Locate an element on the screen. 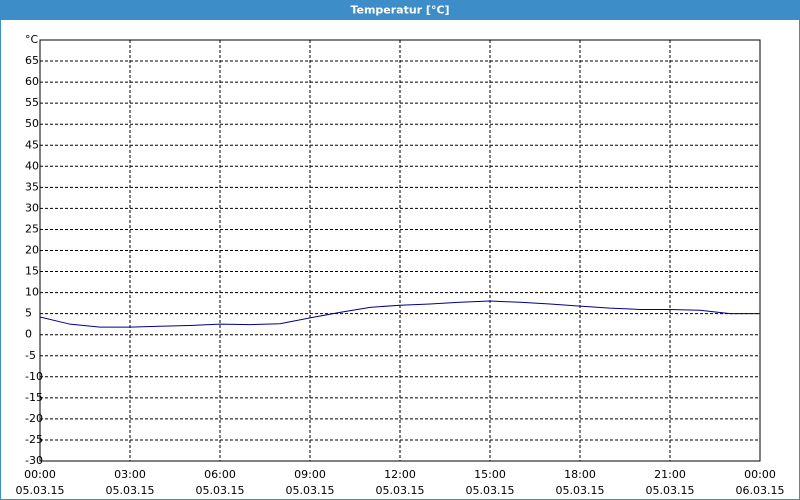 The image size is (800, 500). y-tick-label: -20 is located at coordinates (34, 418).